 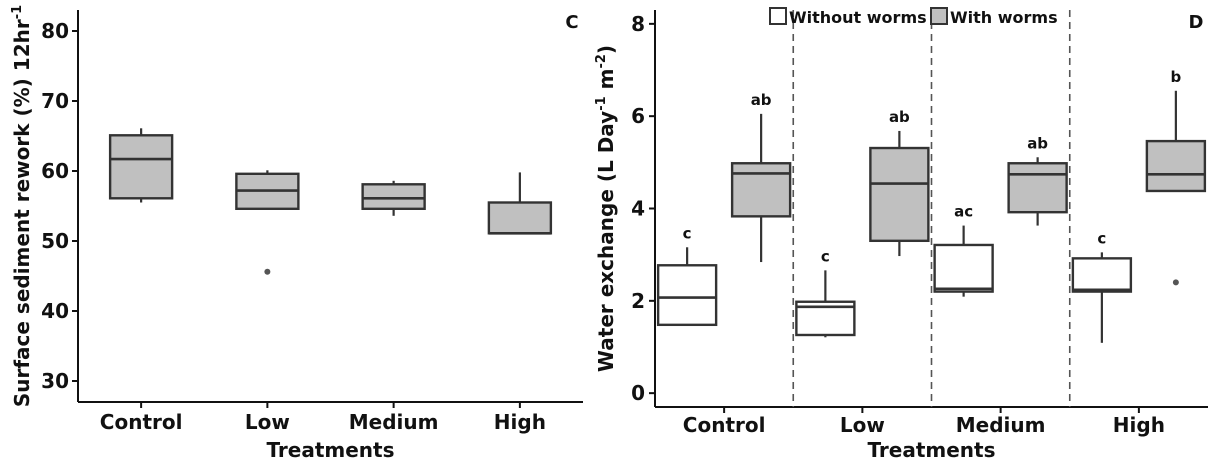 What do you see at coordinates (22, 213) in the screenshot?
I see `y-axis-title-text: Surface sediment rework (%) 12hr` at bounding box center [22, 213].